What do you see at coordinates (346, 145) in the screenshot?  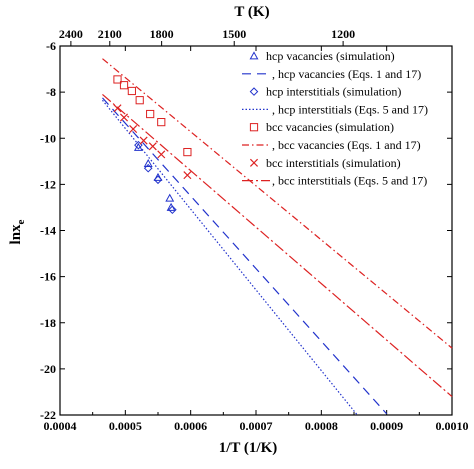 I see `legend-label-5: , bcc vacancies (Eqs. 1 and 17)` at bounding box center [346, 145].